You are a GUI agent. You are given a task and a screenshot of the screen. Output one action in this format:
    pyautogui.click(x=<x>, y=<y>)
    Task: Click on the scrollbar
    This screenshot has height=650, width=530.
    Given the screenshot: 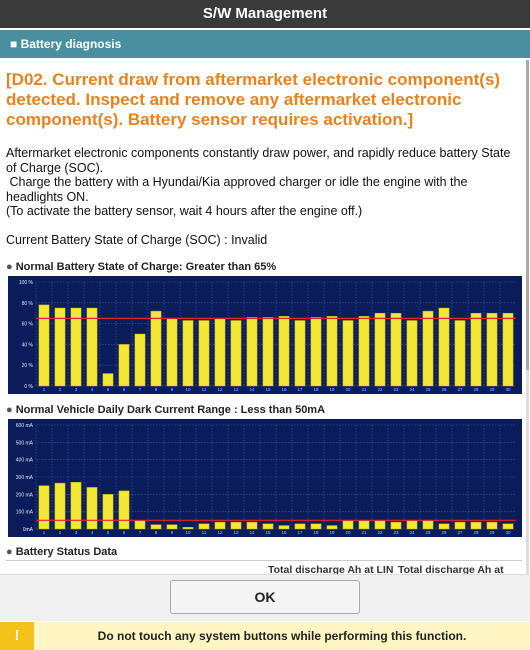 What is the action you would take?
    pyautogui.click(x=527, y=337)
    